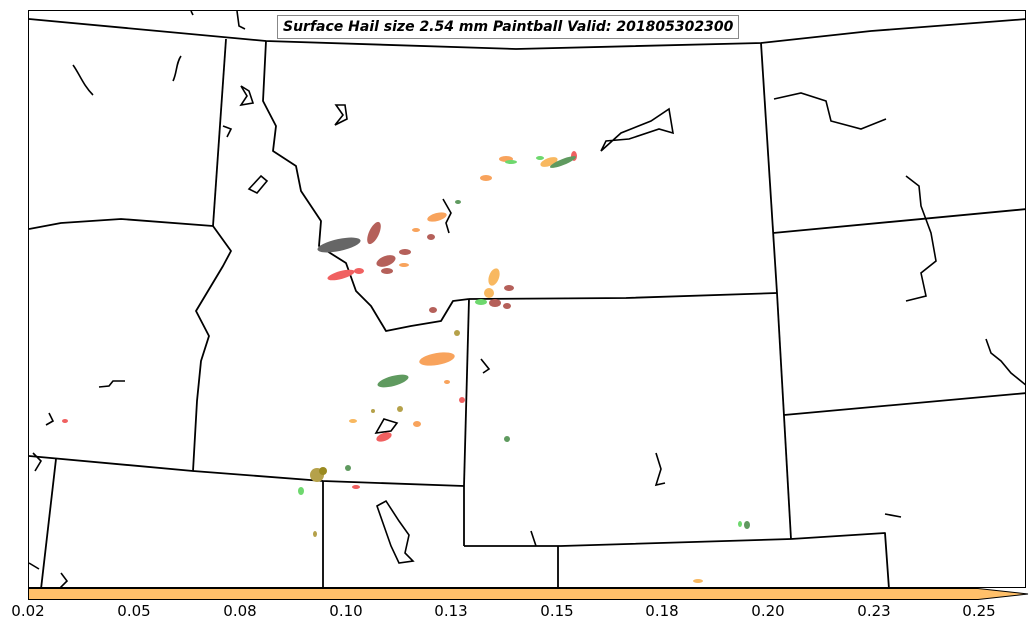 The width and height of the screenshot is (1036, 633). I want to click on colorbar-tick-label: 0.25, so click(979, 611).